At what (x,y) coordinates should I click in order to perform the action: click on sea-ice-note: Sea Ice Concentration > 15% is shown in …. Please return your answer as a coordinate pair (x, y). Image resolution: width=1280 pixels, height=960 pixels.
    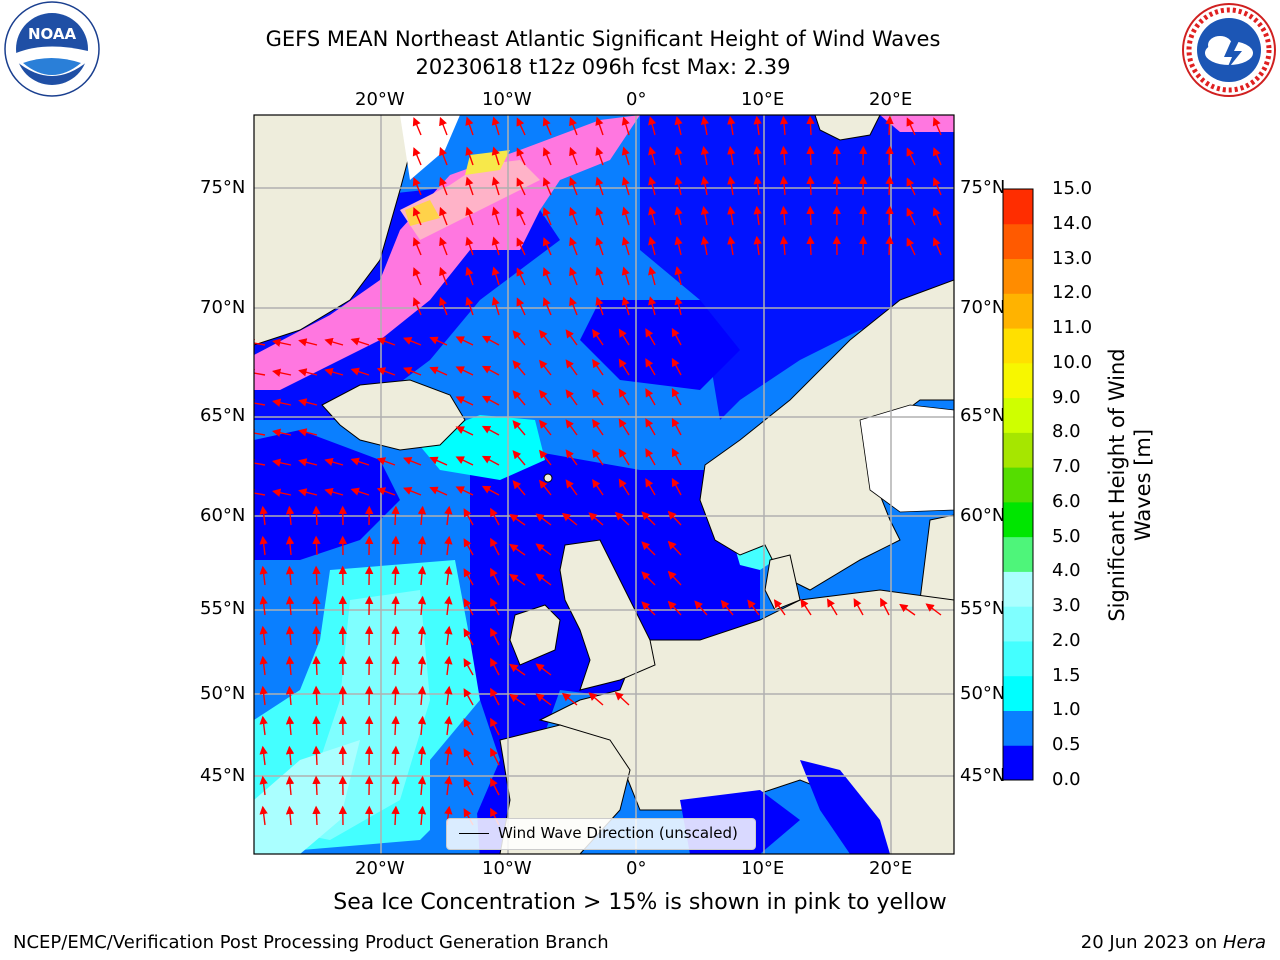
    Looking at the image, I should click on (640, 902).